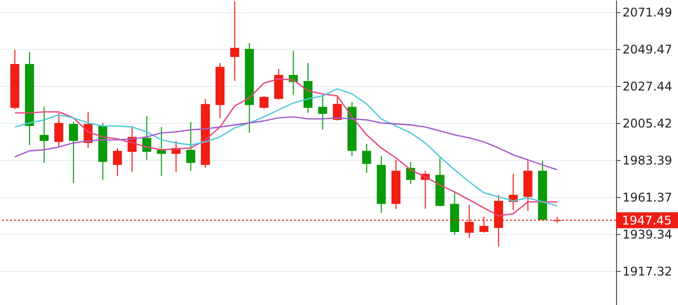 The width and height of the screenshot is (678, 305). Describe the element at coordinates (647, 49) in the screenshot. I see `y-tick-label: 2049.47` at that location.